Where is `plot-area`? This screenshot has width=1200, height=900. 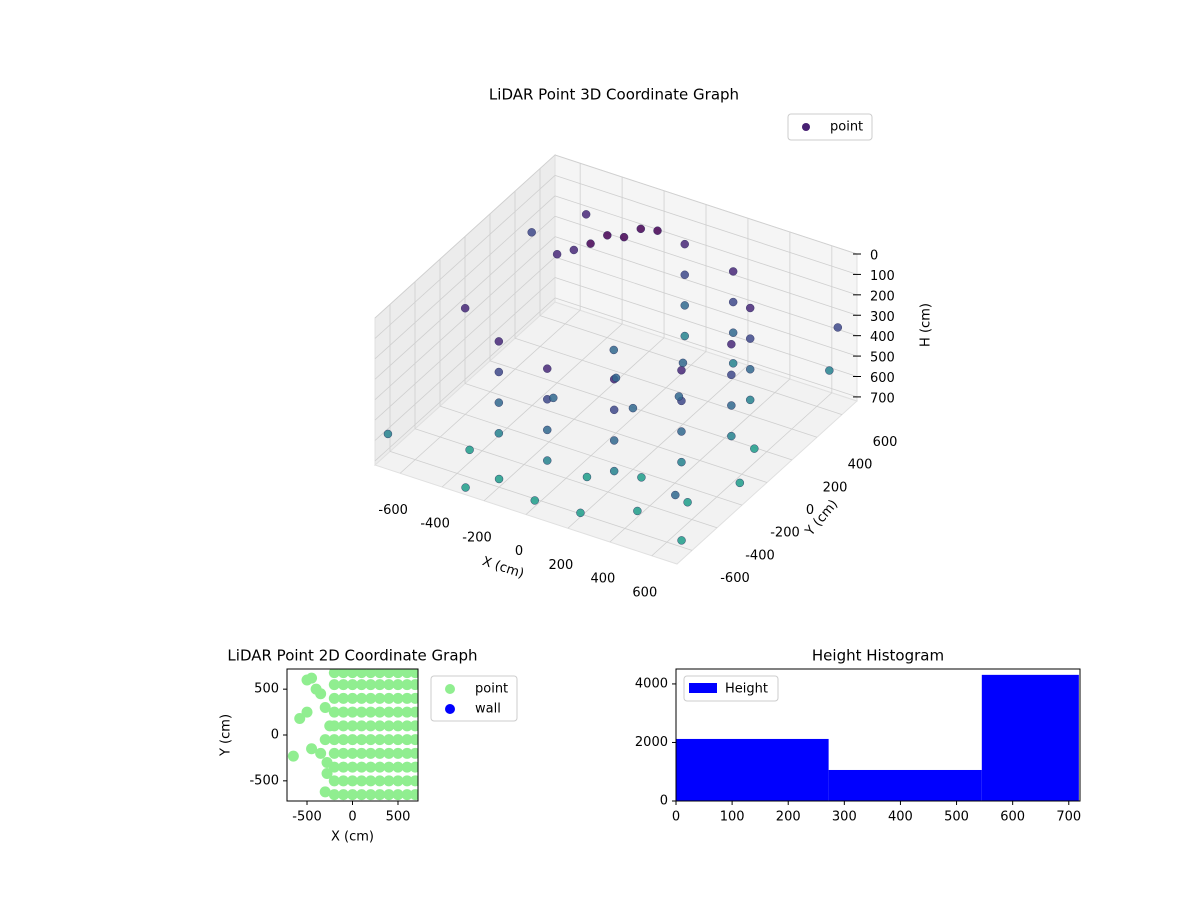
plot-area is located at coordinates (352, 735).